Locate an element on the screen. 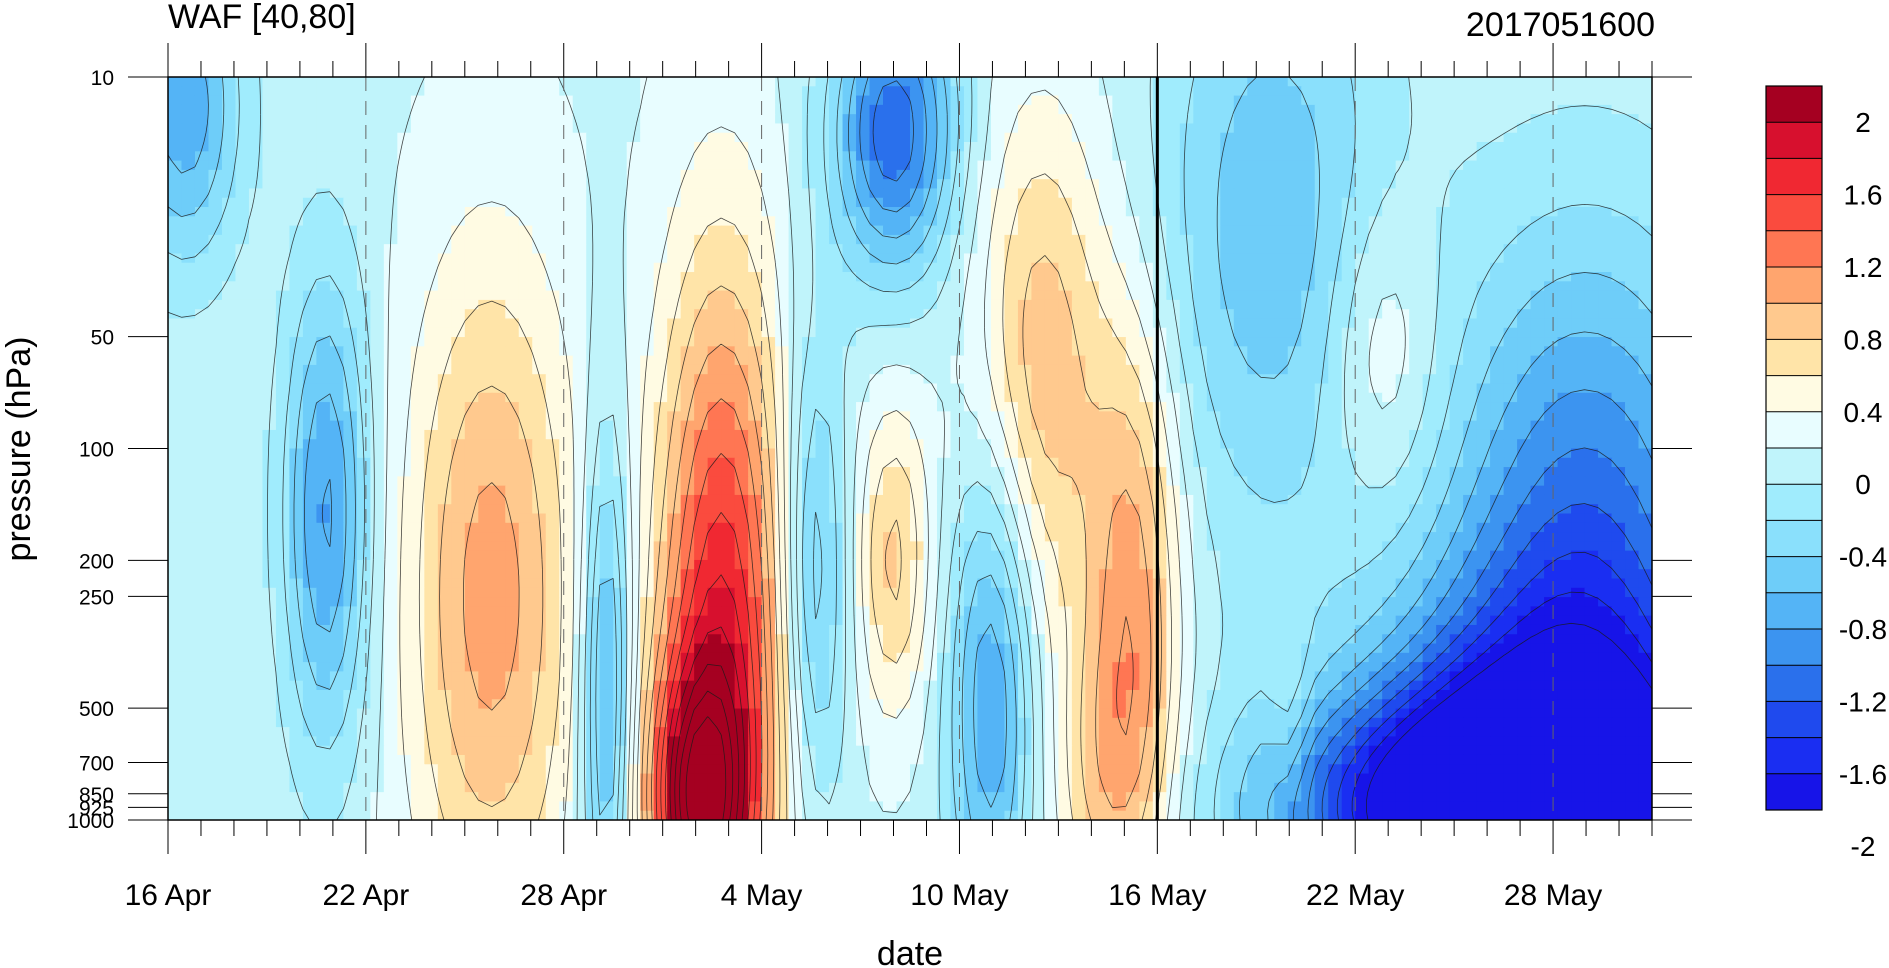  colorbar-label: 2 is located at coordinates (1863, 122).